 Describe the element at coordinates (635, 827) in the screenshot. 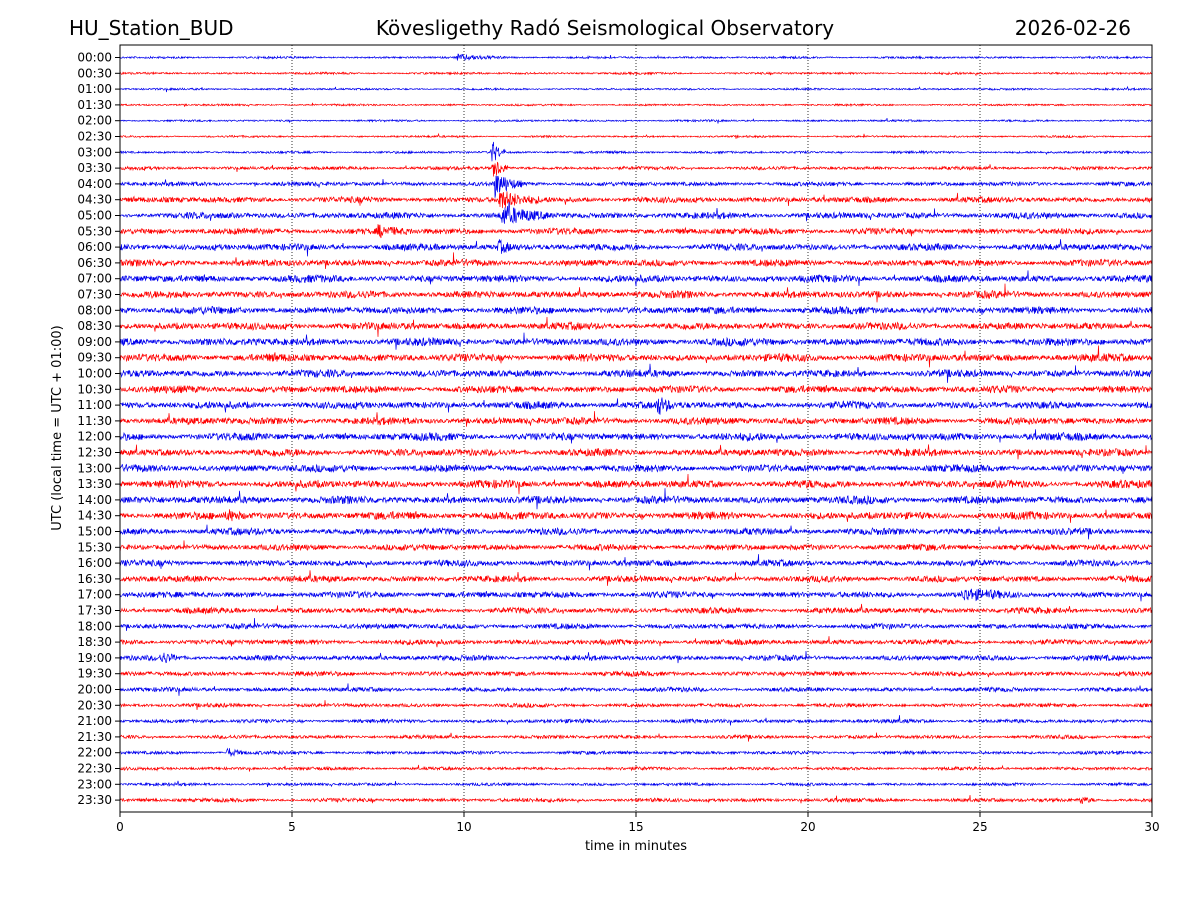

I see `x-tick-label: 15` at that location.